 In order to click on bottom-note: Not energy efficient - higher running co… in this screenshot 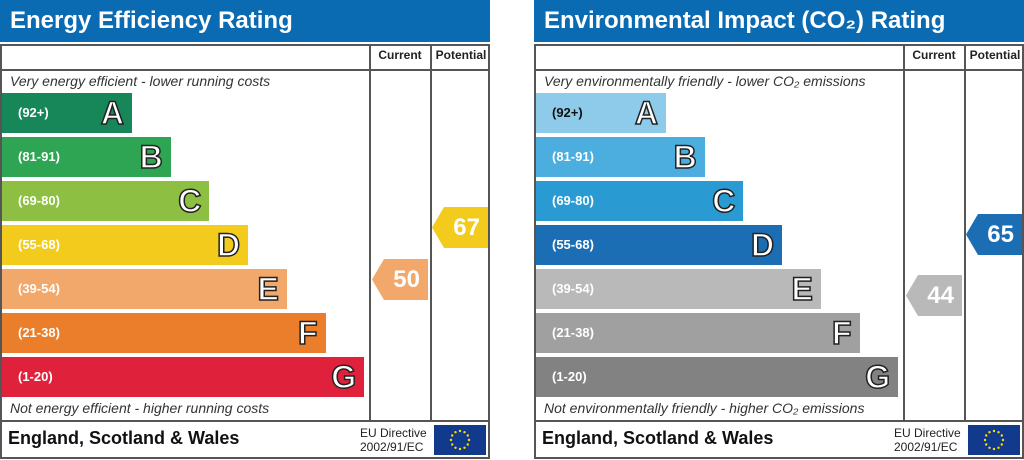, I will do `click(140, 408)`.